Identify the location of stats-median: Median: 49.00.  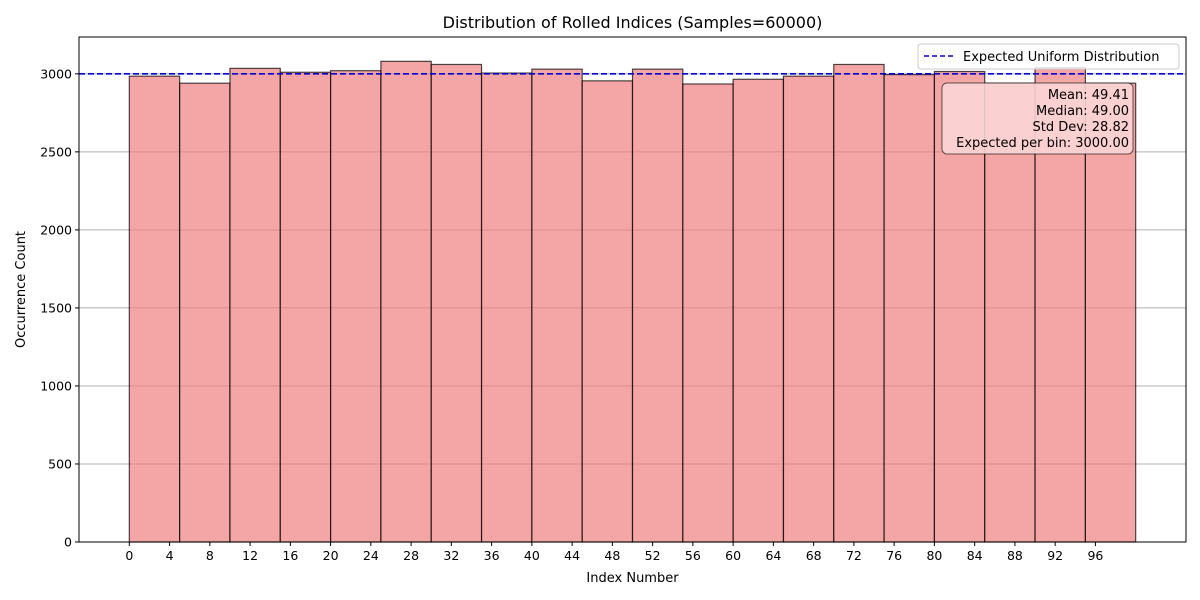
(1082, 111).